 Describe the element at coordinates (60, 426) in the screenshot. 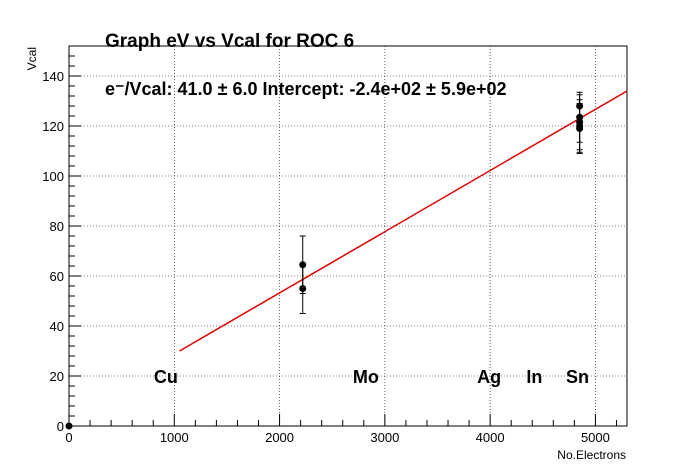

I see `y-tick-label: 0` at that location.